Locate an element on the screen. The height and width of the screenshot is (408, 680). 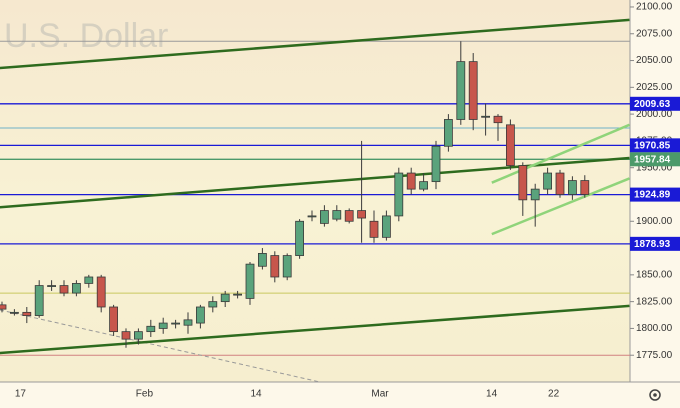
y-tick-label: 1800.00 is located at coordinates (654, 328).